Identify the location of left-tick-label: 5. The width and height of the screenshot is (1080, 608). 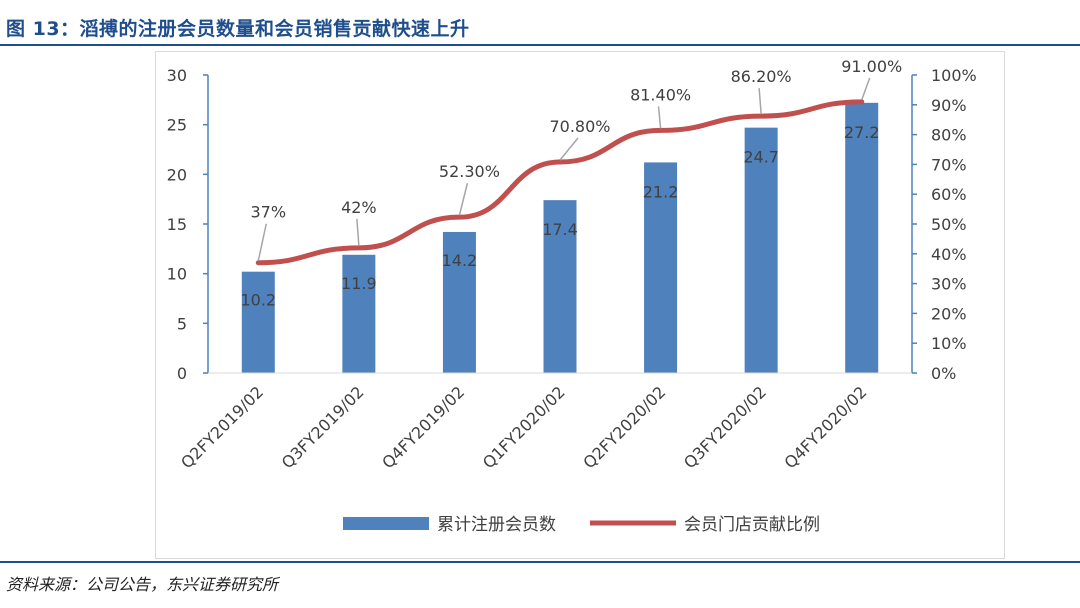
(182, 323).